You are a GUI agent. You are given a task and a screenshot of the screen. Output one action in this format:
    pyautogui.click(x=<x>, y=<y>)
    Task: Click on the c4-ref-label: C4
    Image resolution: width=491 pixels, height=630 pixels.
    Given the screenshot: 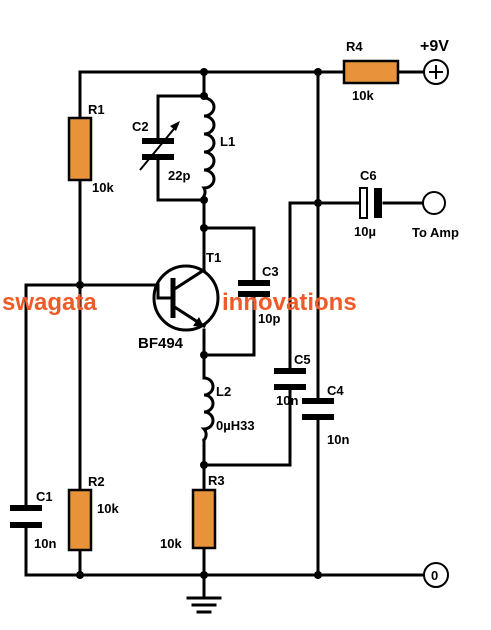 What is the action you would take?
    pyautogui.click(x=335, y=390)
    